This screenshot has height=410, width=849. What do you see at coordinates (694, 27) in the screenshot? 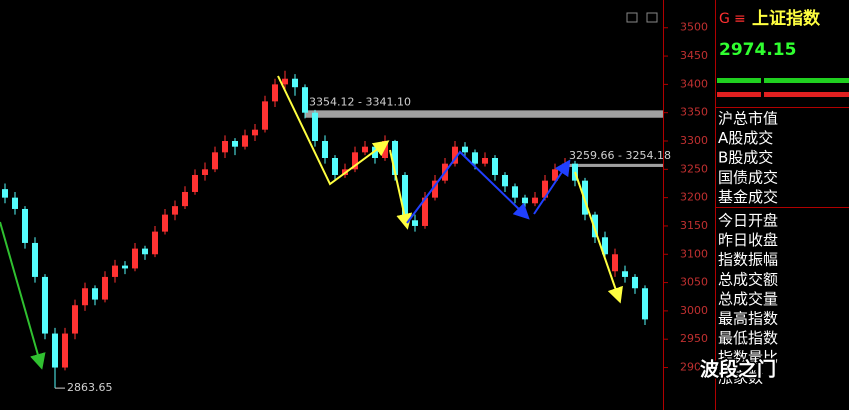
I see `y-tick-label: 3500` at bounding box center [694, 27].